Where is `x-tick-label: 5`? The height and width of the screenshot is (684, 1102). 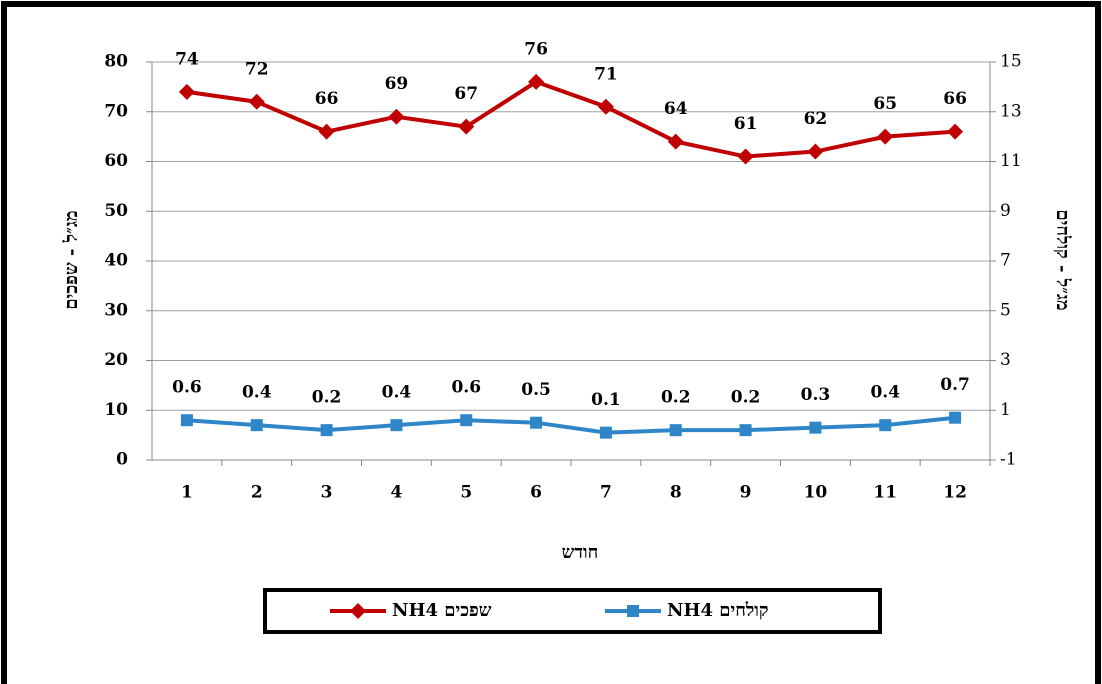 x-tick-label: 5 is located at coordinates (466, 493).